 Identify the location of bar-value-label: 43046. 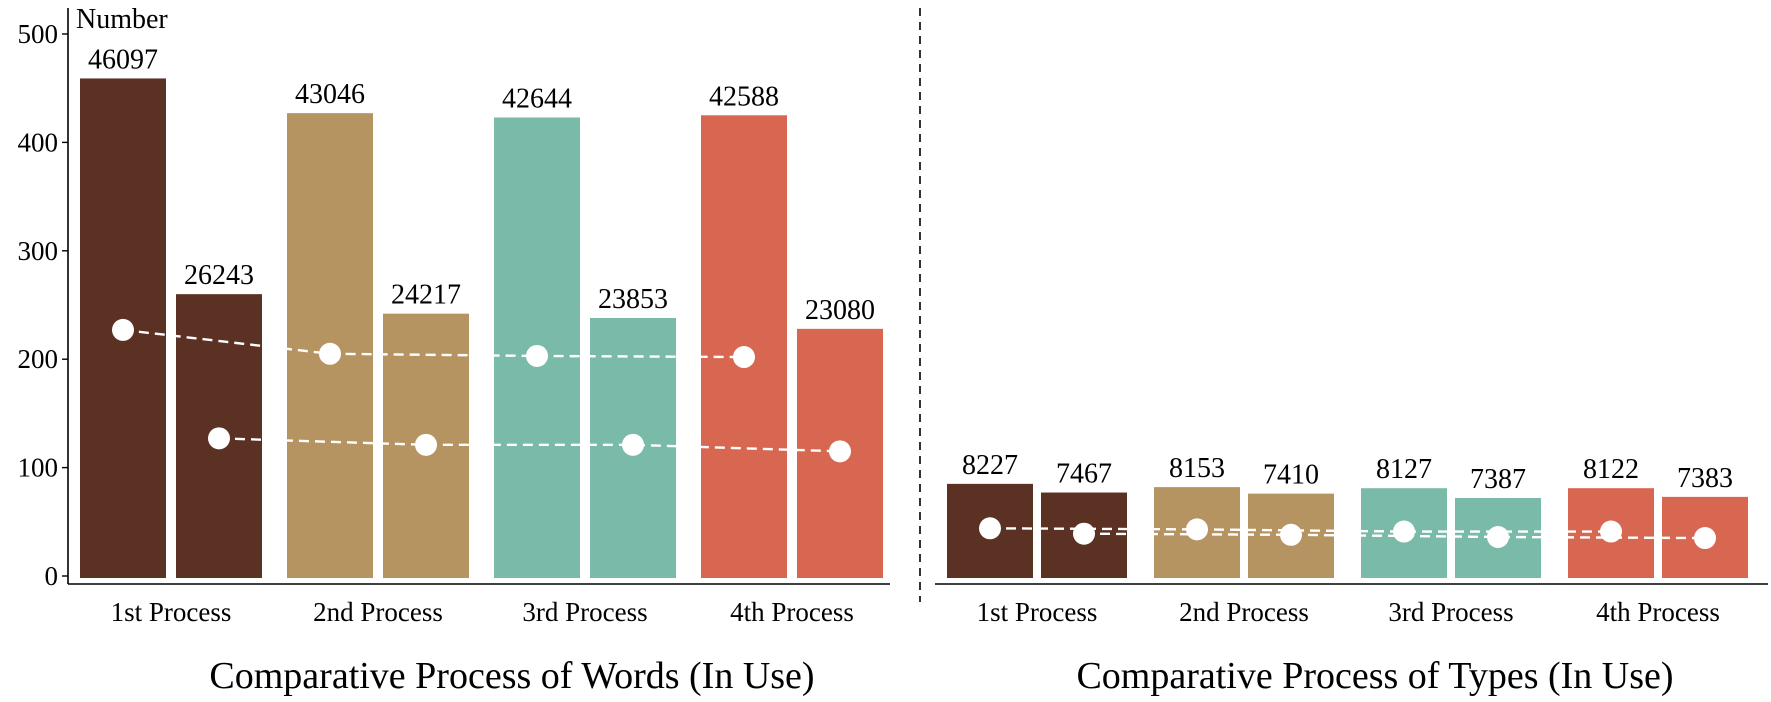
(330, 94).